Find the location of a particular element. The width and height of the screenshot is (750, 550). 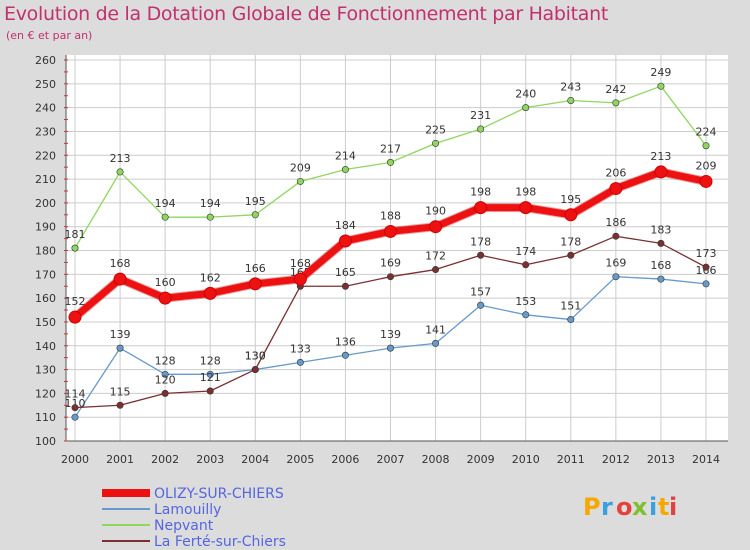

data-label: 120 is located at coordinates (165, 379).